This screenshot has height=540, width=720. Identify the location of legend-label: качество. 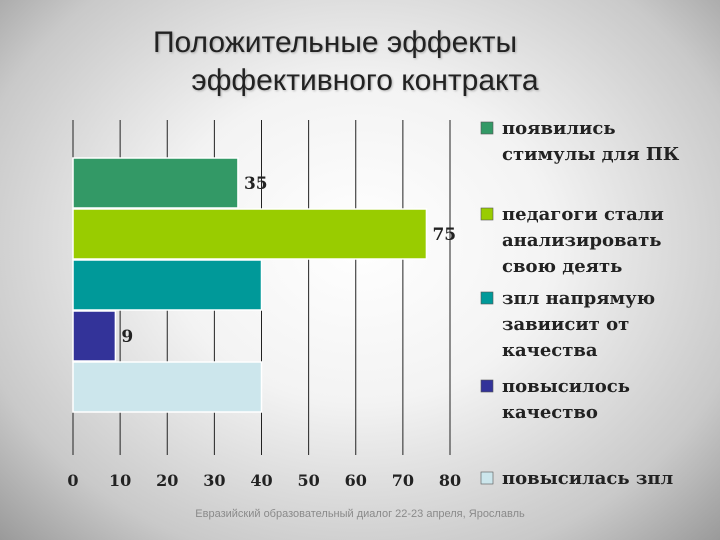
(550, 412).